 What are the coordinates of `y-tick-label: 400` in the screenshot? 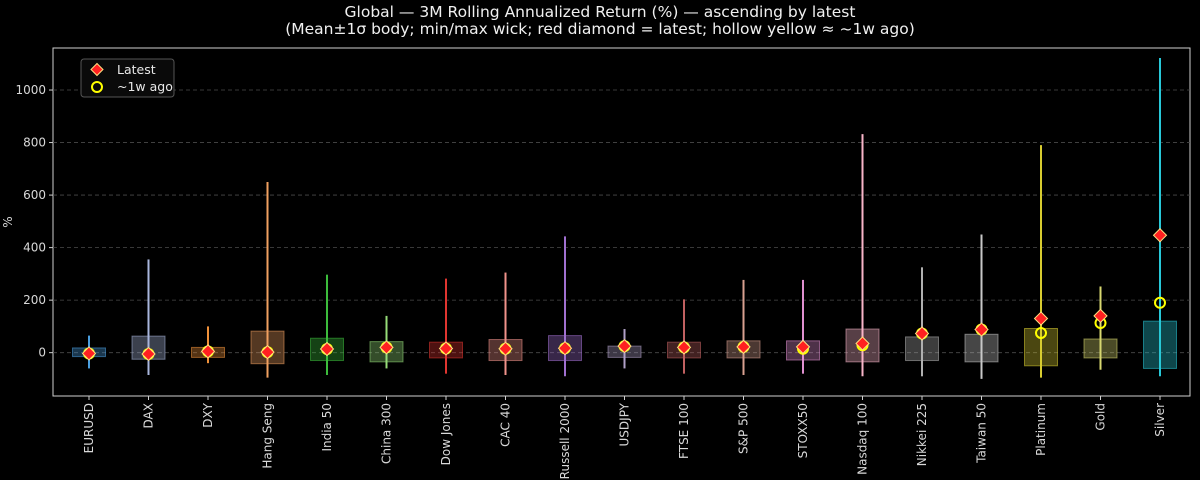 It's located at (34, 248).